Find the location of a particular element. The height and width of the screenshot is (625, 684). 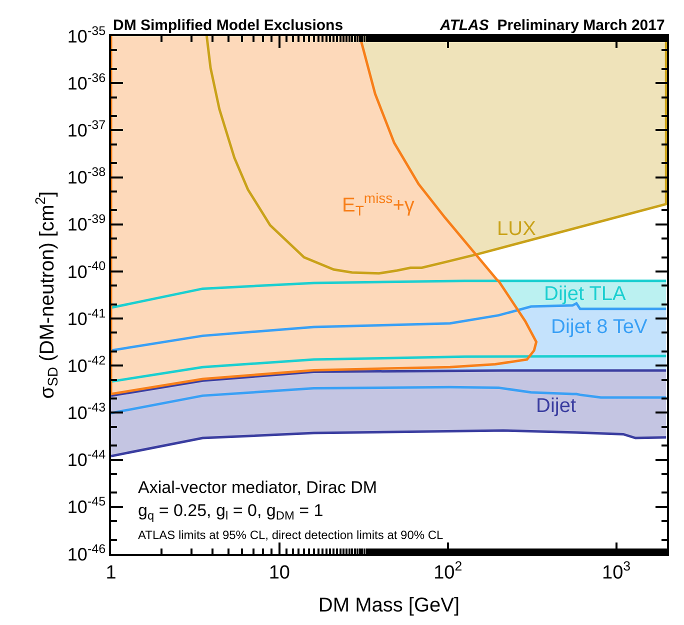

y-tick-label: 10$^{-35}$ is located at coordinates (86, 35).